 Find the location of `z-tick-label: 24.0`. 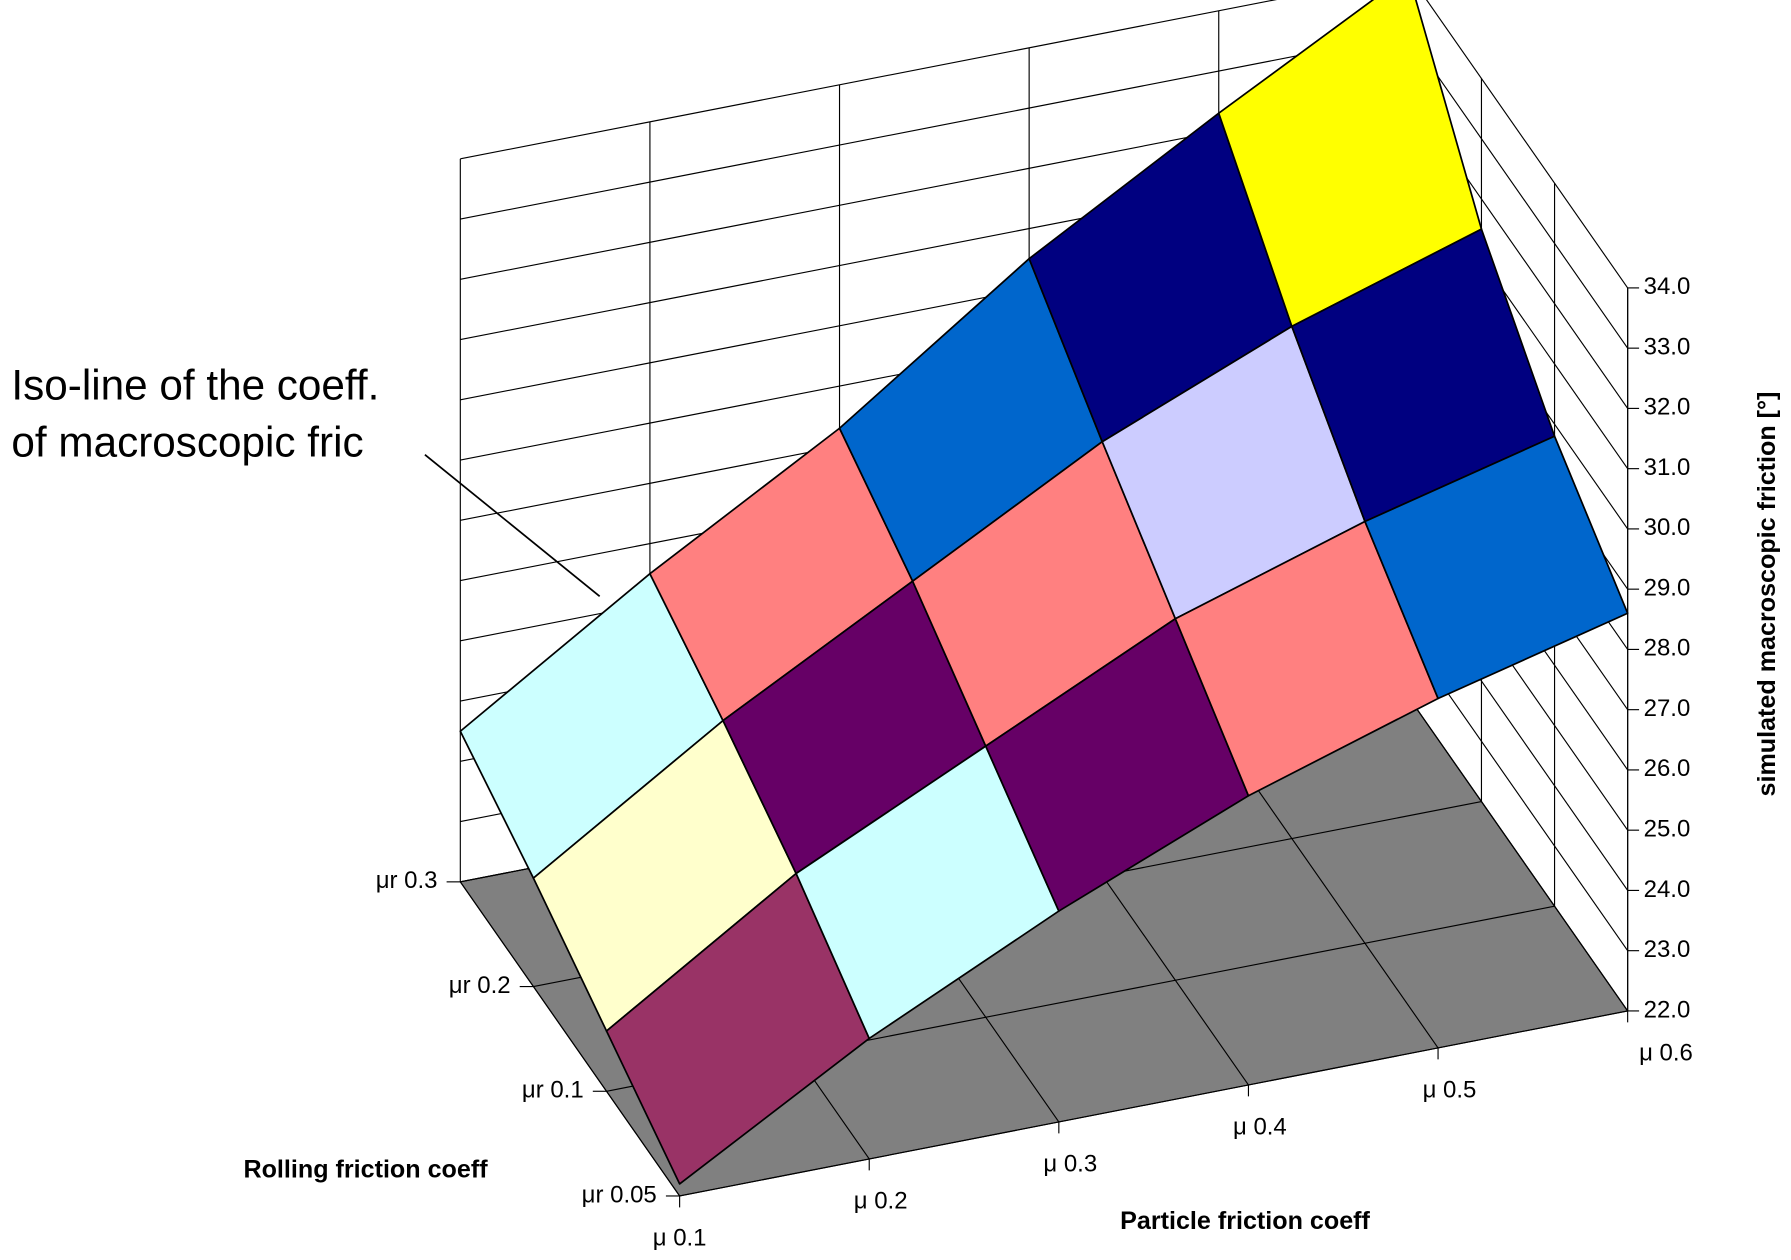

z-tick-label: 24.0 is located at coordinates (1667, 889).